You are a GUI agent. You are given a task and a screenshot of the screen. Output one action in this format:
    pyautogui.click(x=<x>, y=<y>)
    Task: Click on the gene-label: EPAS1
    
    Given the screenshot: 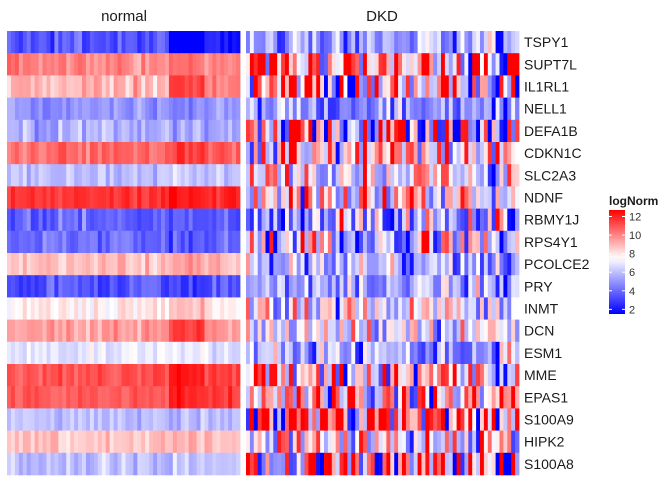 What is the action you would take?
    pyautogui.click(x=546, y=397)
    